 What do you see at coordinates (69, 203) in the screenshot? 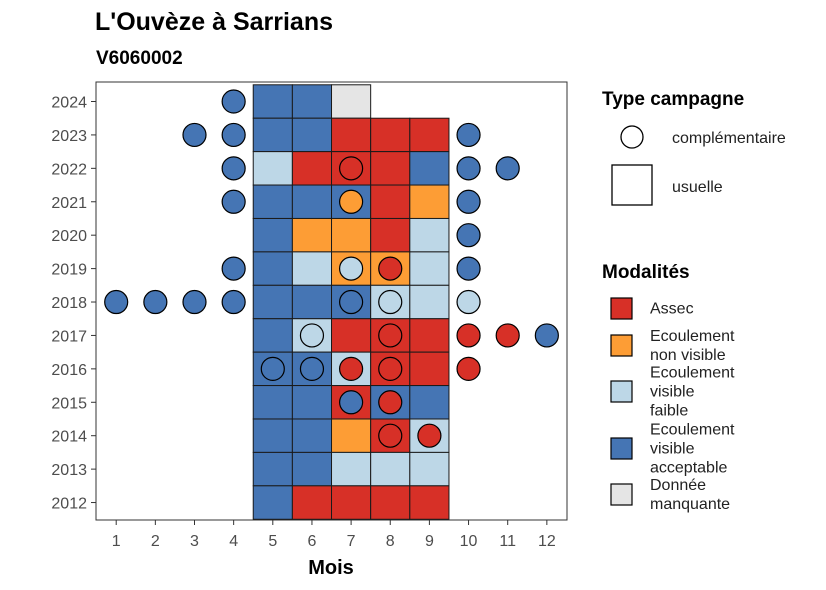
I see `y-tick-label: 2021` at bounding box center [69, 203].